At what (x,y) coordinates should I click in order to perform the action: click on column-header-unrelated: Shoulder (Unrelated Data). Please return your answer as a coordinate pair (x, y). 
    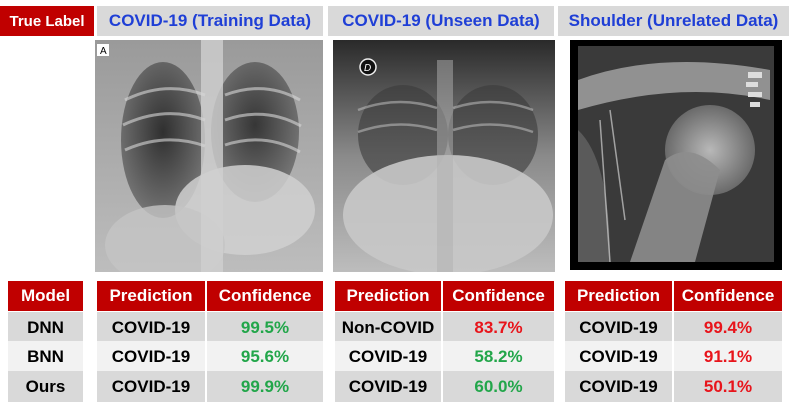
    Looking at the image, I should click on (673, 21).